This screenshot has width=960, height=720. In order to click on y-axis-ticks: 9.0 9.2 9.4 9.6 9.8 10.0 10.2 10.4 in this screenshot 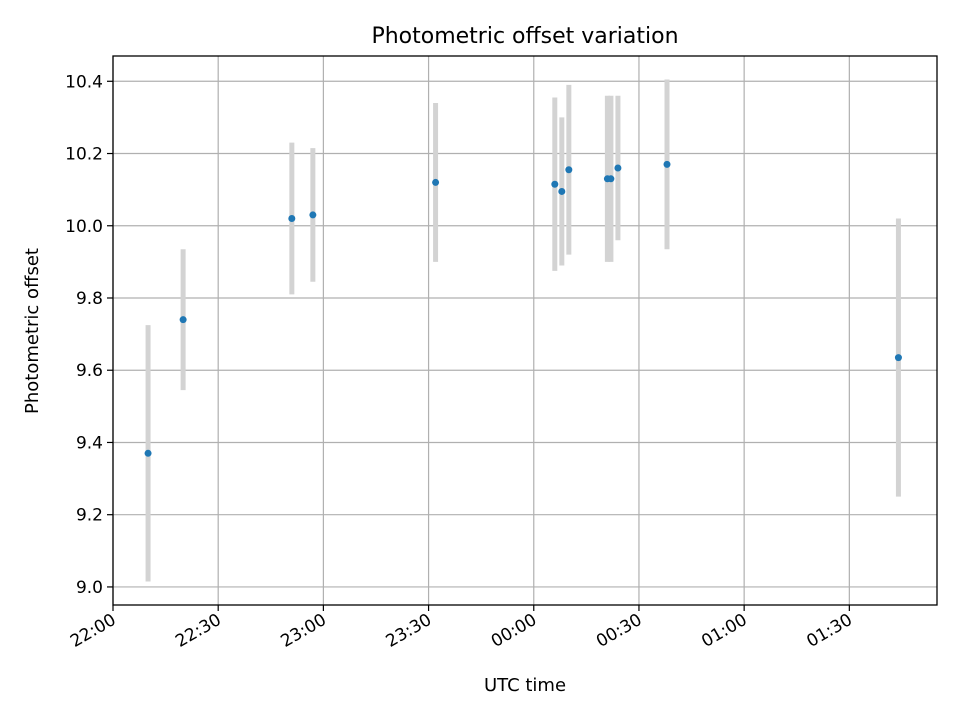, I will do `click(89, 335)`.